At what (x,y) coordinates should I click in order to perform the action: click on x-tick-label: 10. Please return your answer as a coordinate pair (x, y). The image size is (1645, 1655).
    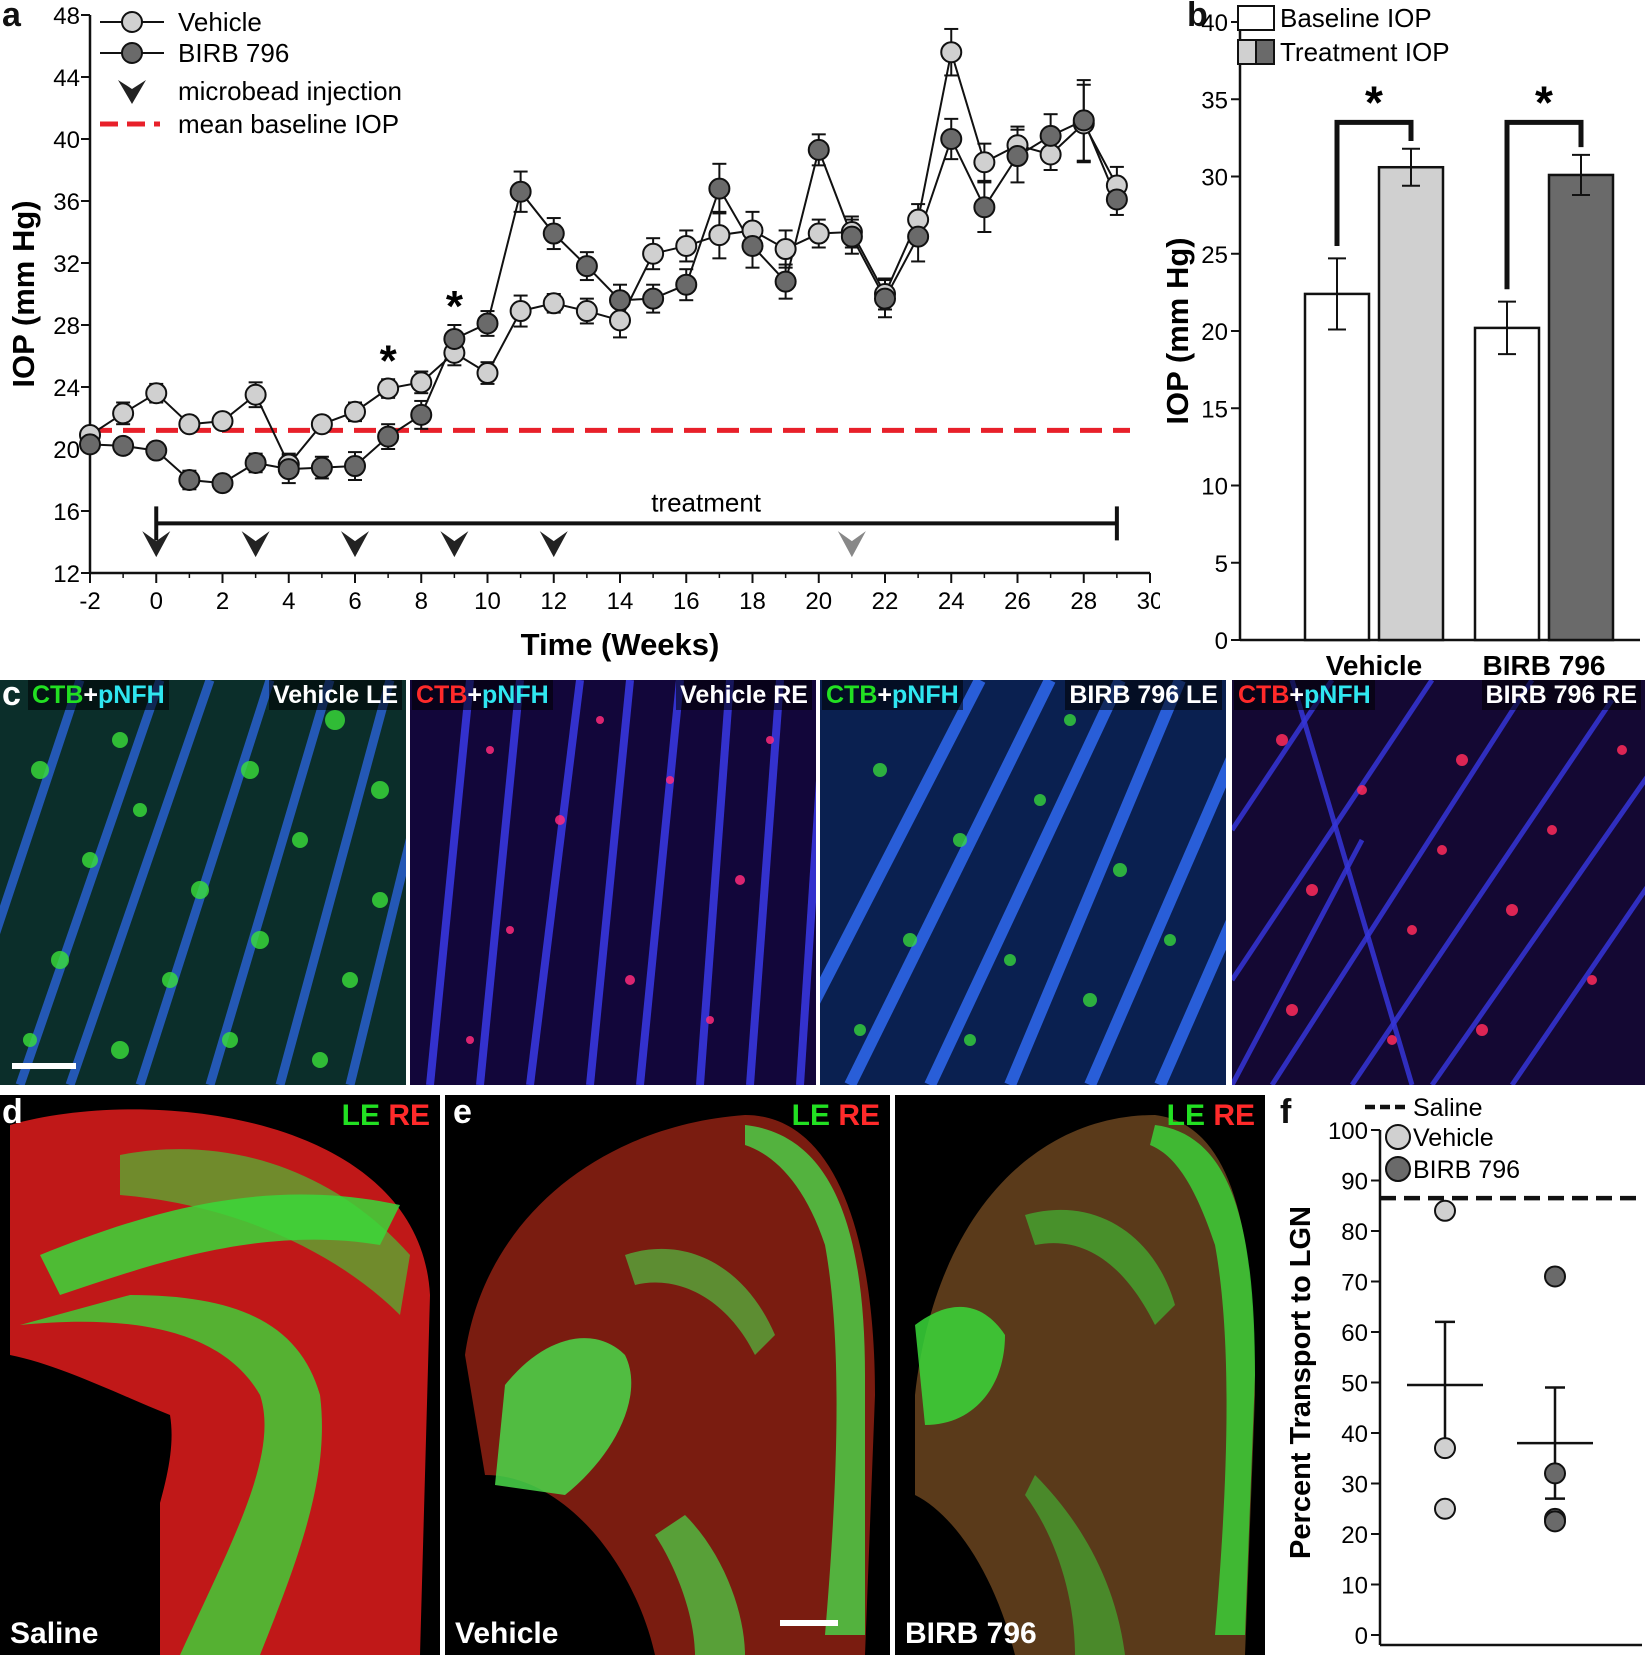
    Looking at the image, I should click on (487, 601).